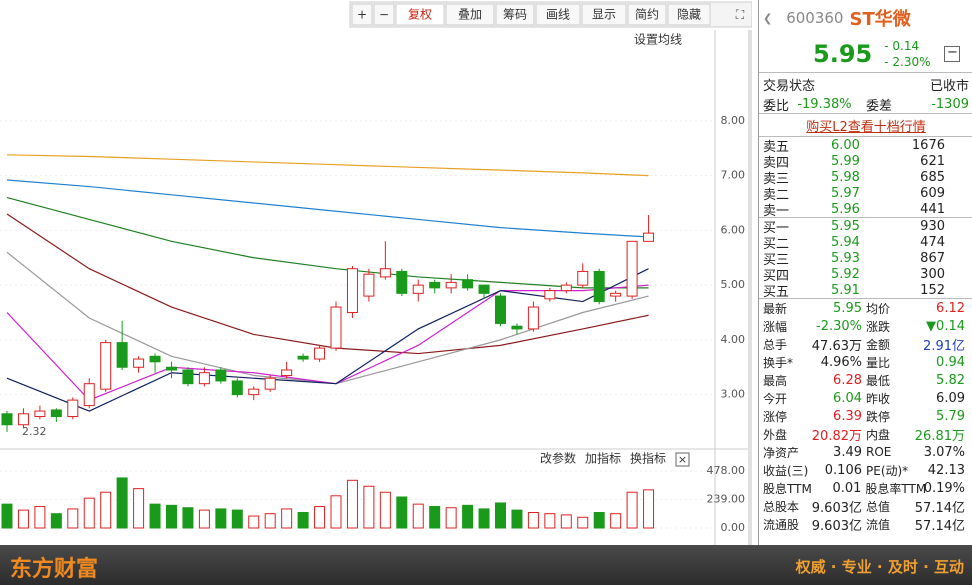 Image resolution: width=972 pixels, height=585 pixels. What do you see at coordinates (843, 470) in the screenshot?
I see `stat-value: 0.106` at bounding box center [843, 470].